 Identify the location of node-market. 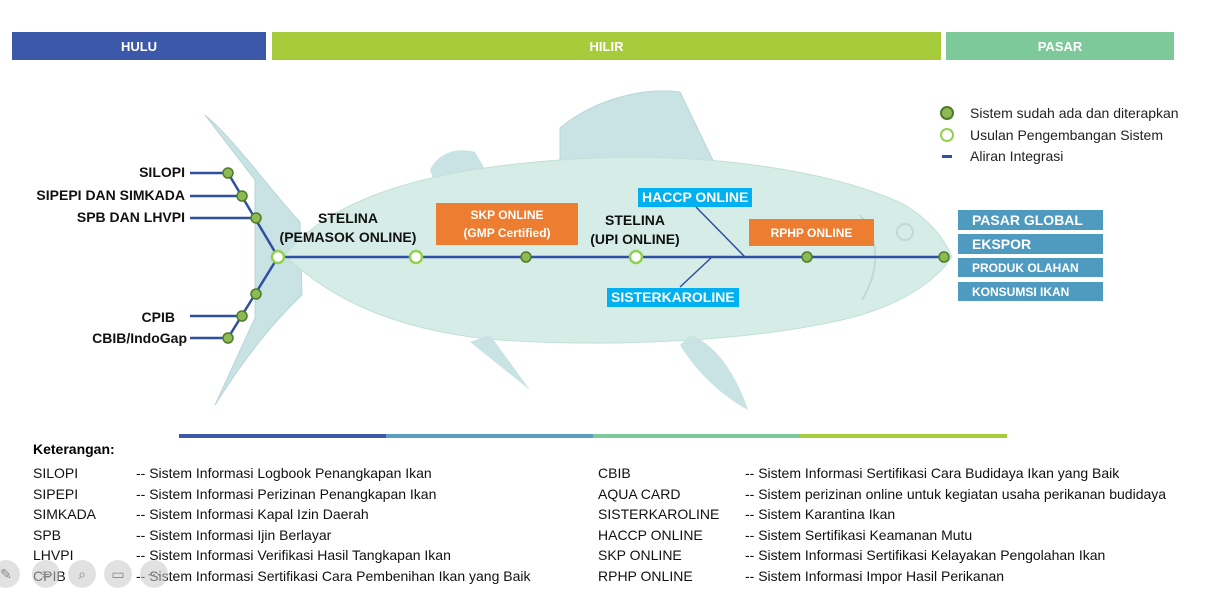
(944, 257).